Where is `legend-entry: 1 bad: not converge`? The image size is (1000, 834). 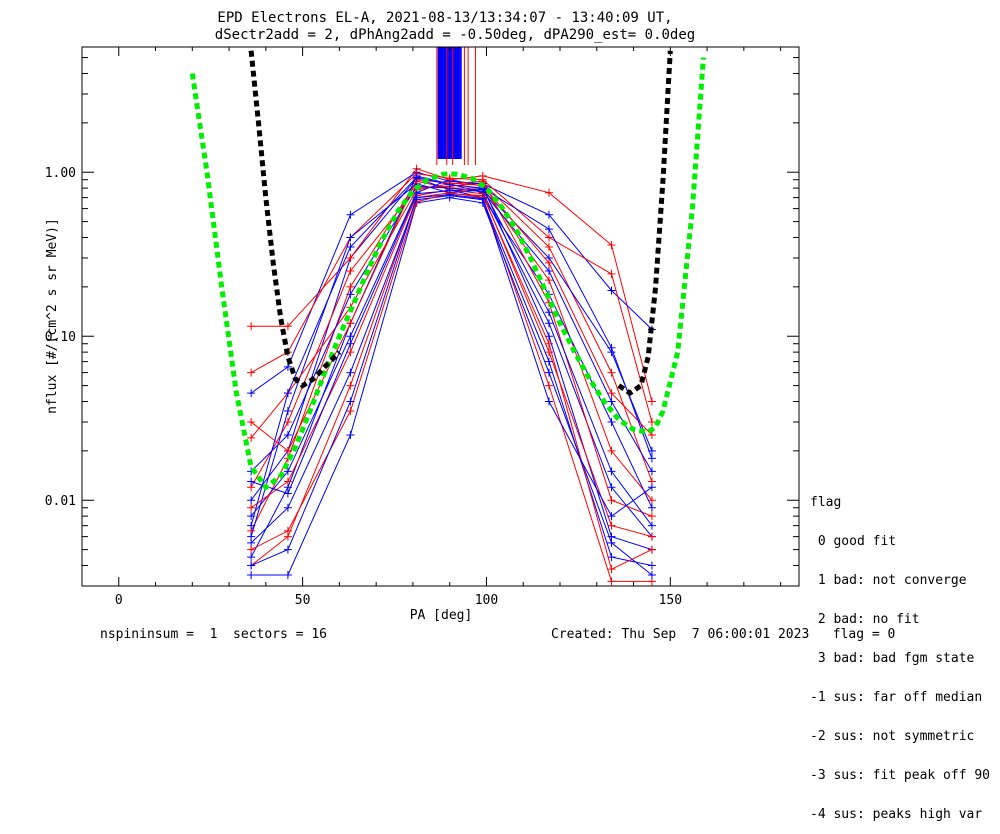
legend-entry: 1 bad: not converge is located at coordinates (888, 580).